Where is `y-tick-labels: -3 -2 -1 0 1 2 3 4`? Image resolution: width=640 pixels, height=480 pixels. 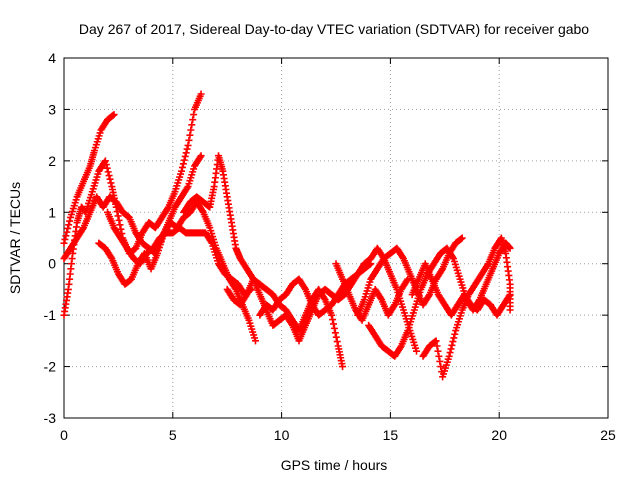
y-tick-labels: -3 -2 -1 0 1 2 3 4 is located at coordinates (50, 238).